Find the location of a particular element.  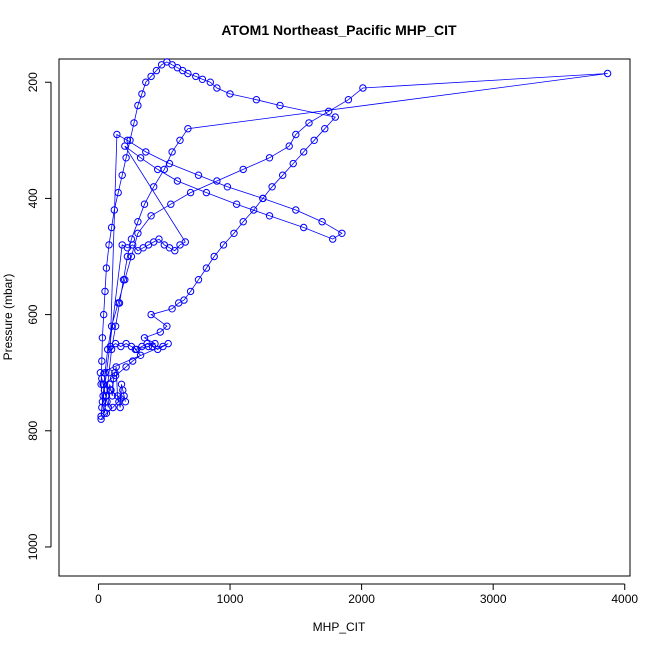

x-tick-label: 2000 is located at coordinates (361, 599).